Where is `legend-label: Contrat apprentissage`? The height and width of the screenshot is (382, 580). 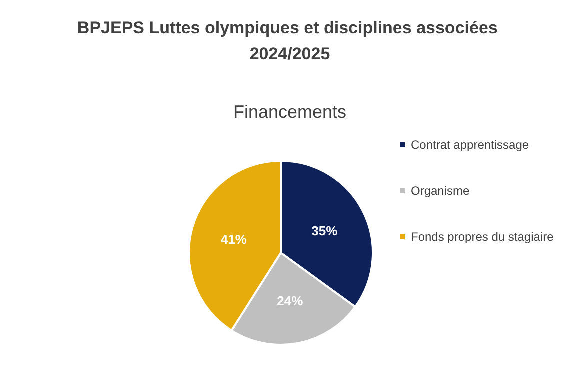 legend-label: Contrat apprentissage is located at coordinates (470, 145).